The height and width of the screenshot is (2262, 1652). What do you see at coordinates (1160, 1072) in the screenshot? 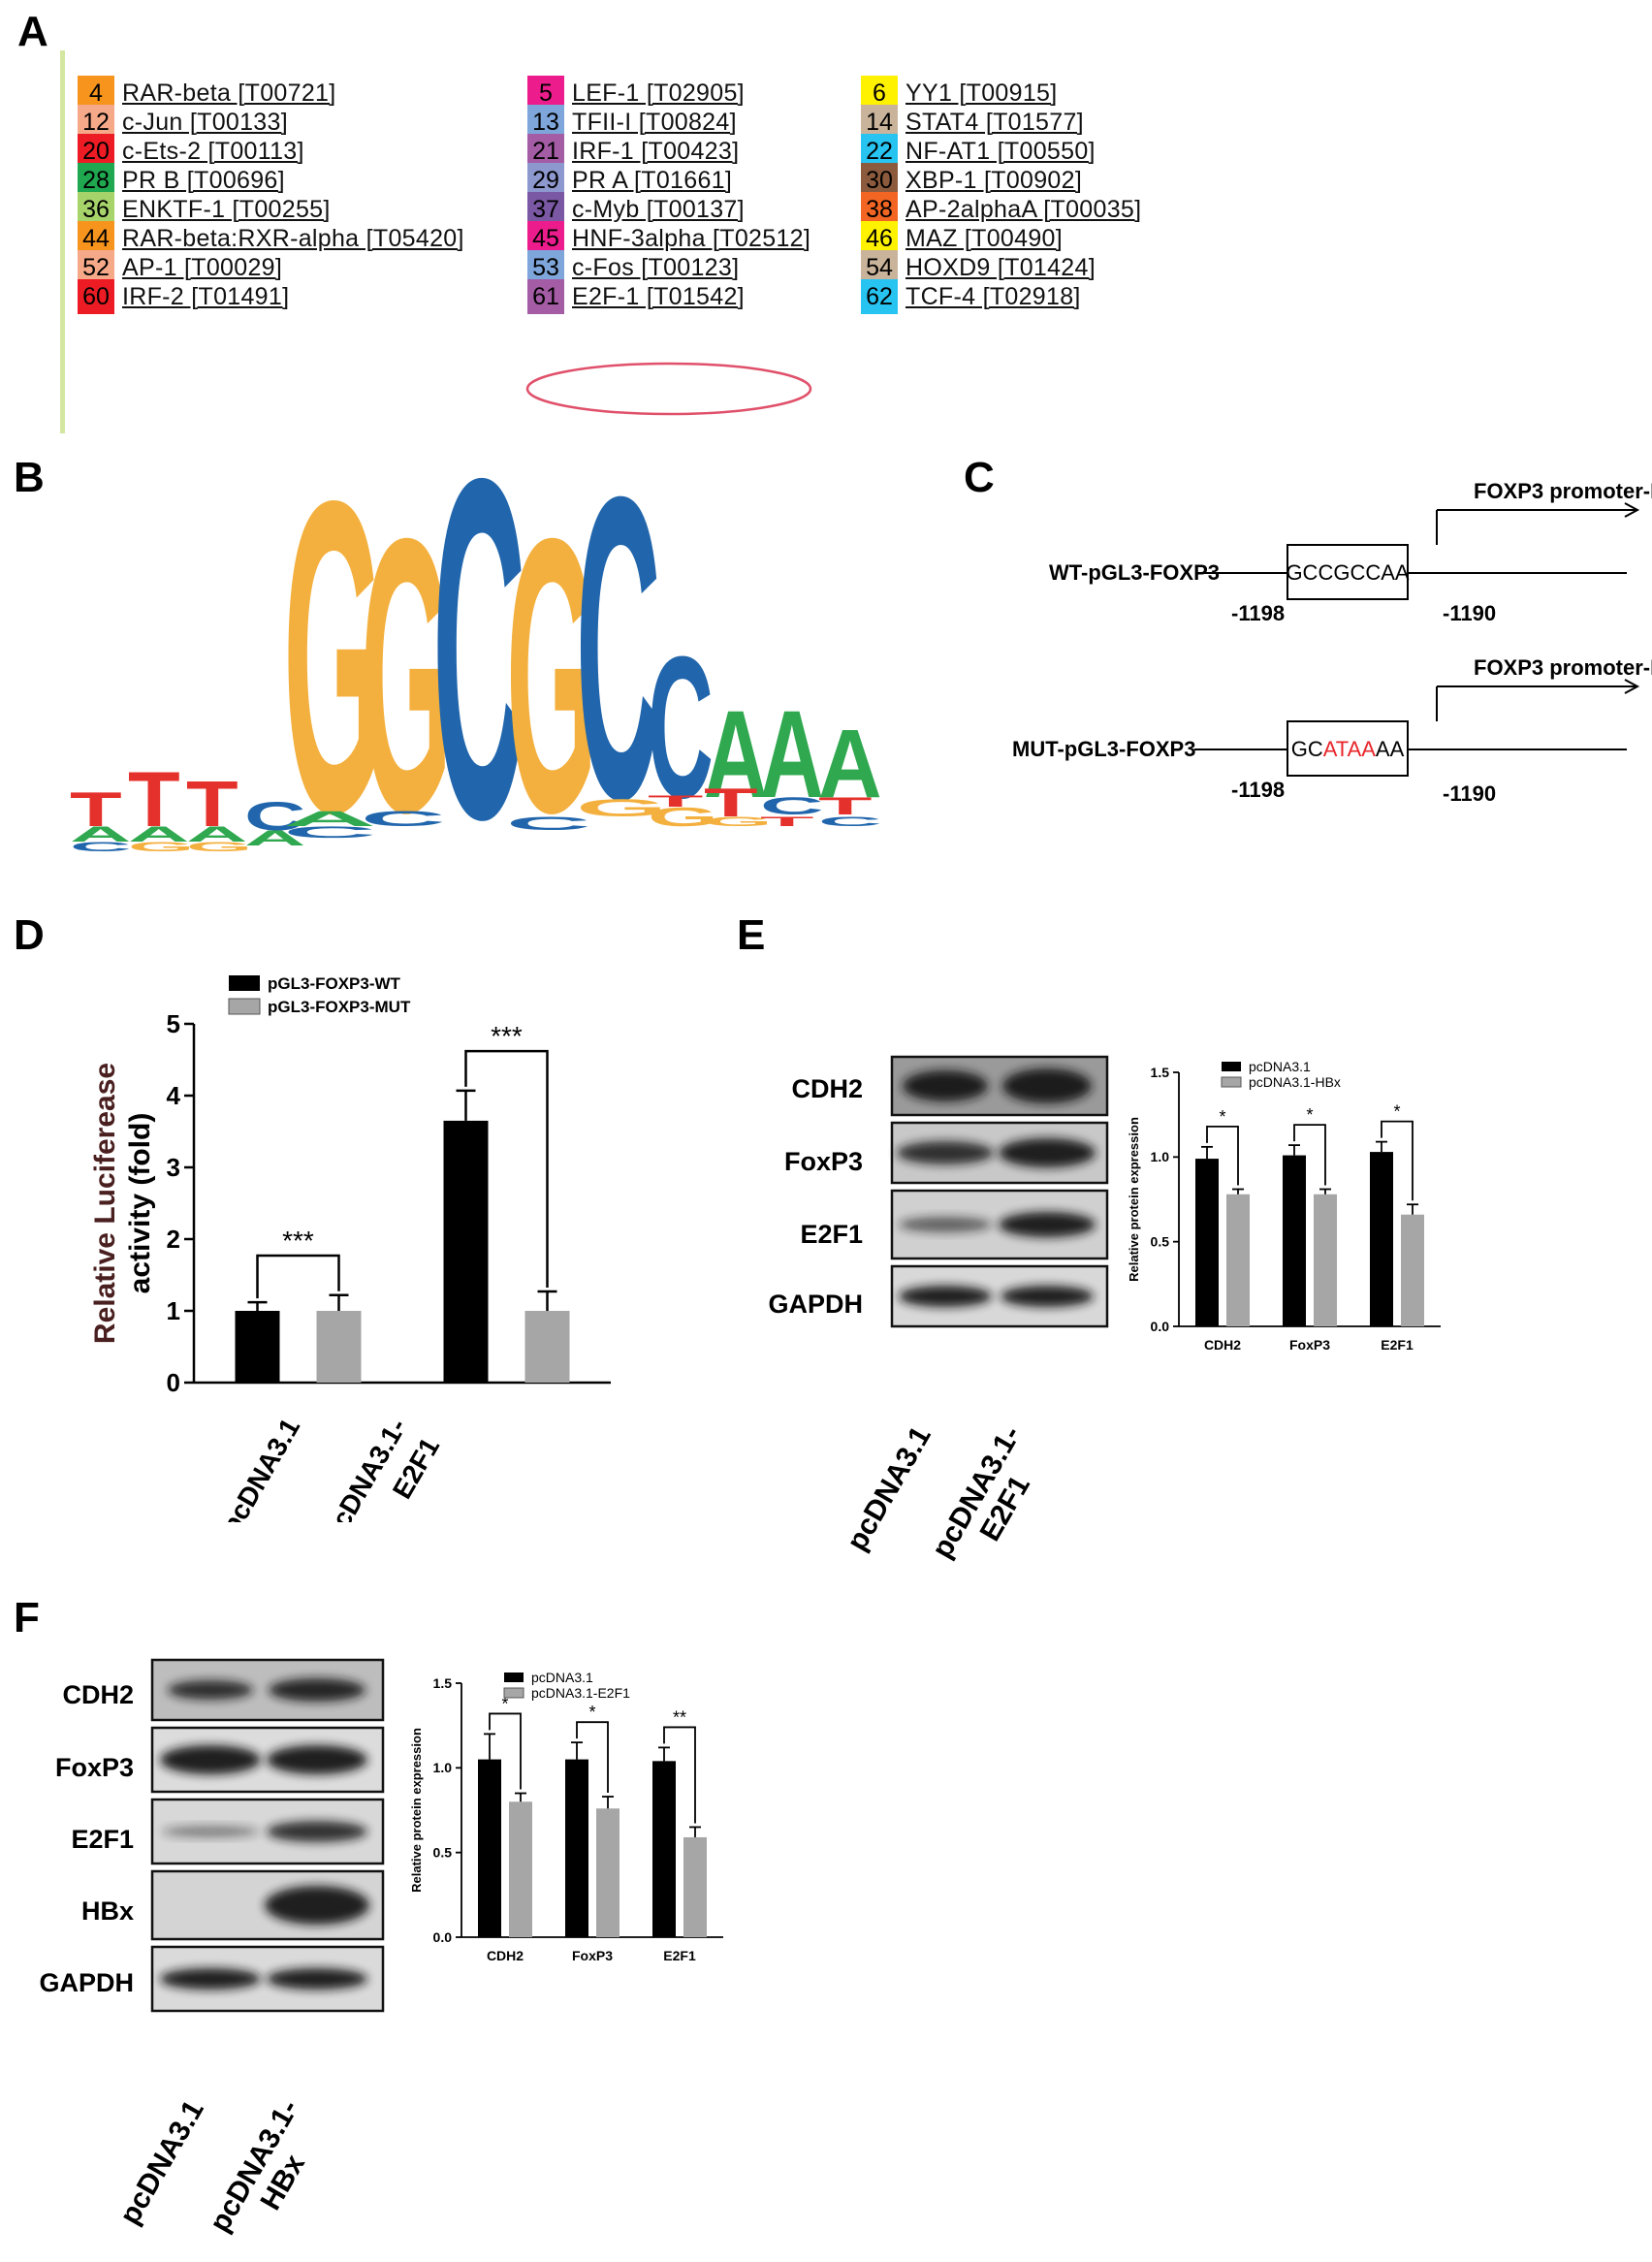
I see `y-tick-label: 1.5` at bounding box center [1160, 1072].